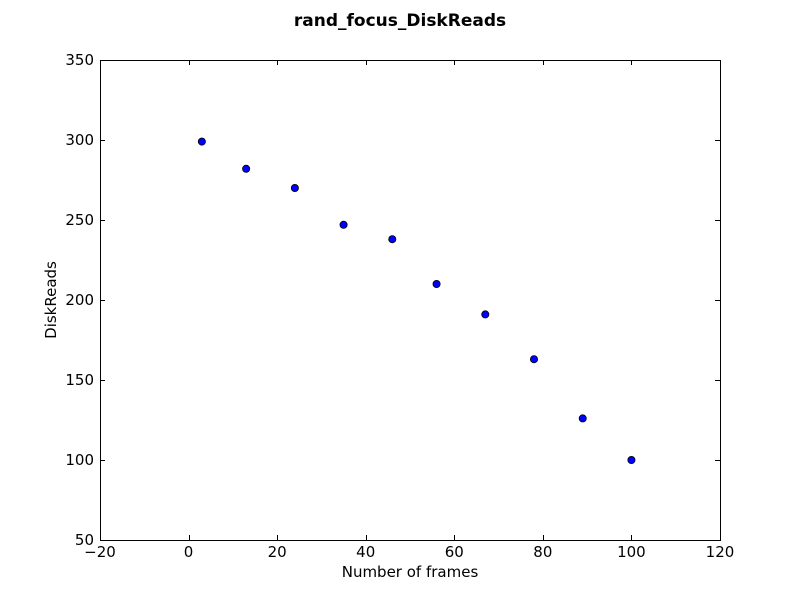 This screenshot has width=800, height=600. Describe the element at coordinates (454, 552) in the screenshot. I see `x-tick-label: 60` at that location.